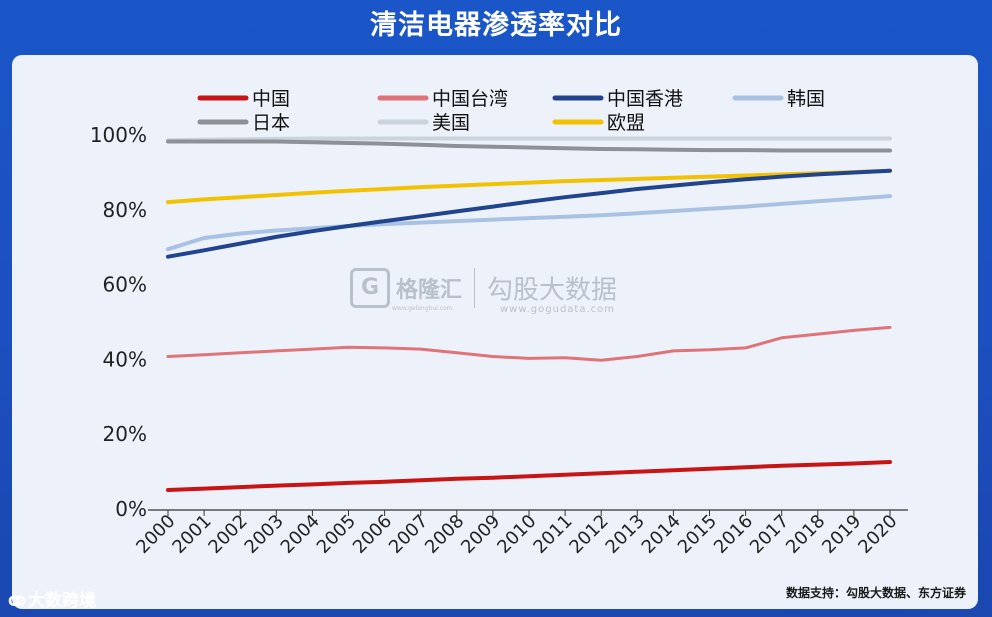  What do you see at coordinates (408, 534) in the screenshot?
I see `x-tick-label: 2007` at bounding box center [408, 534].